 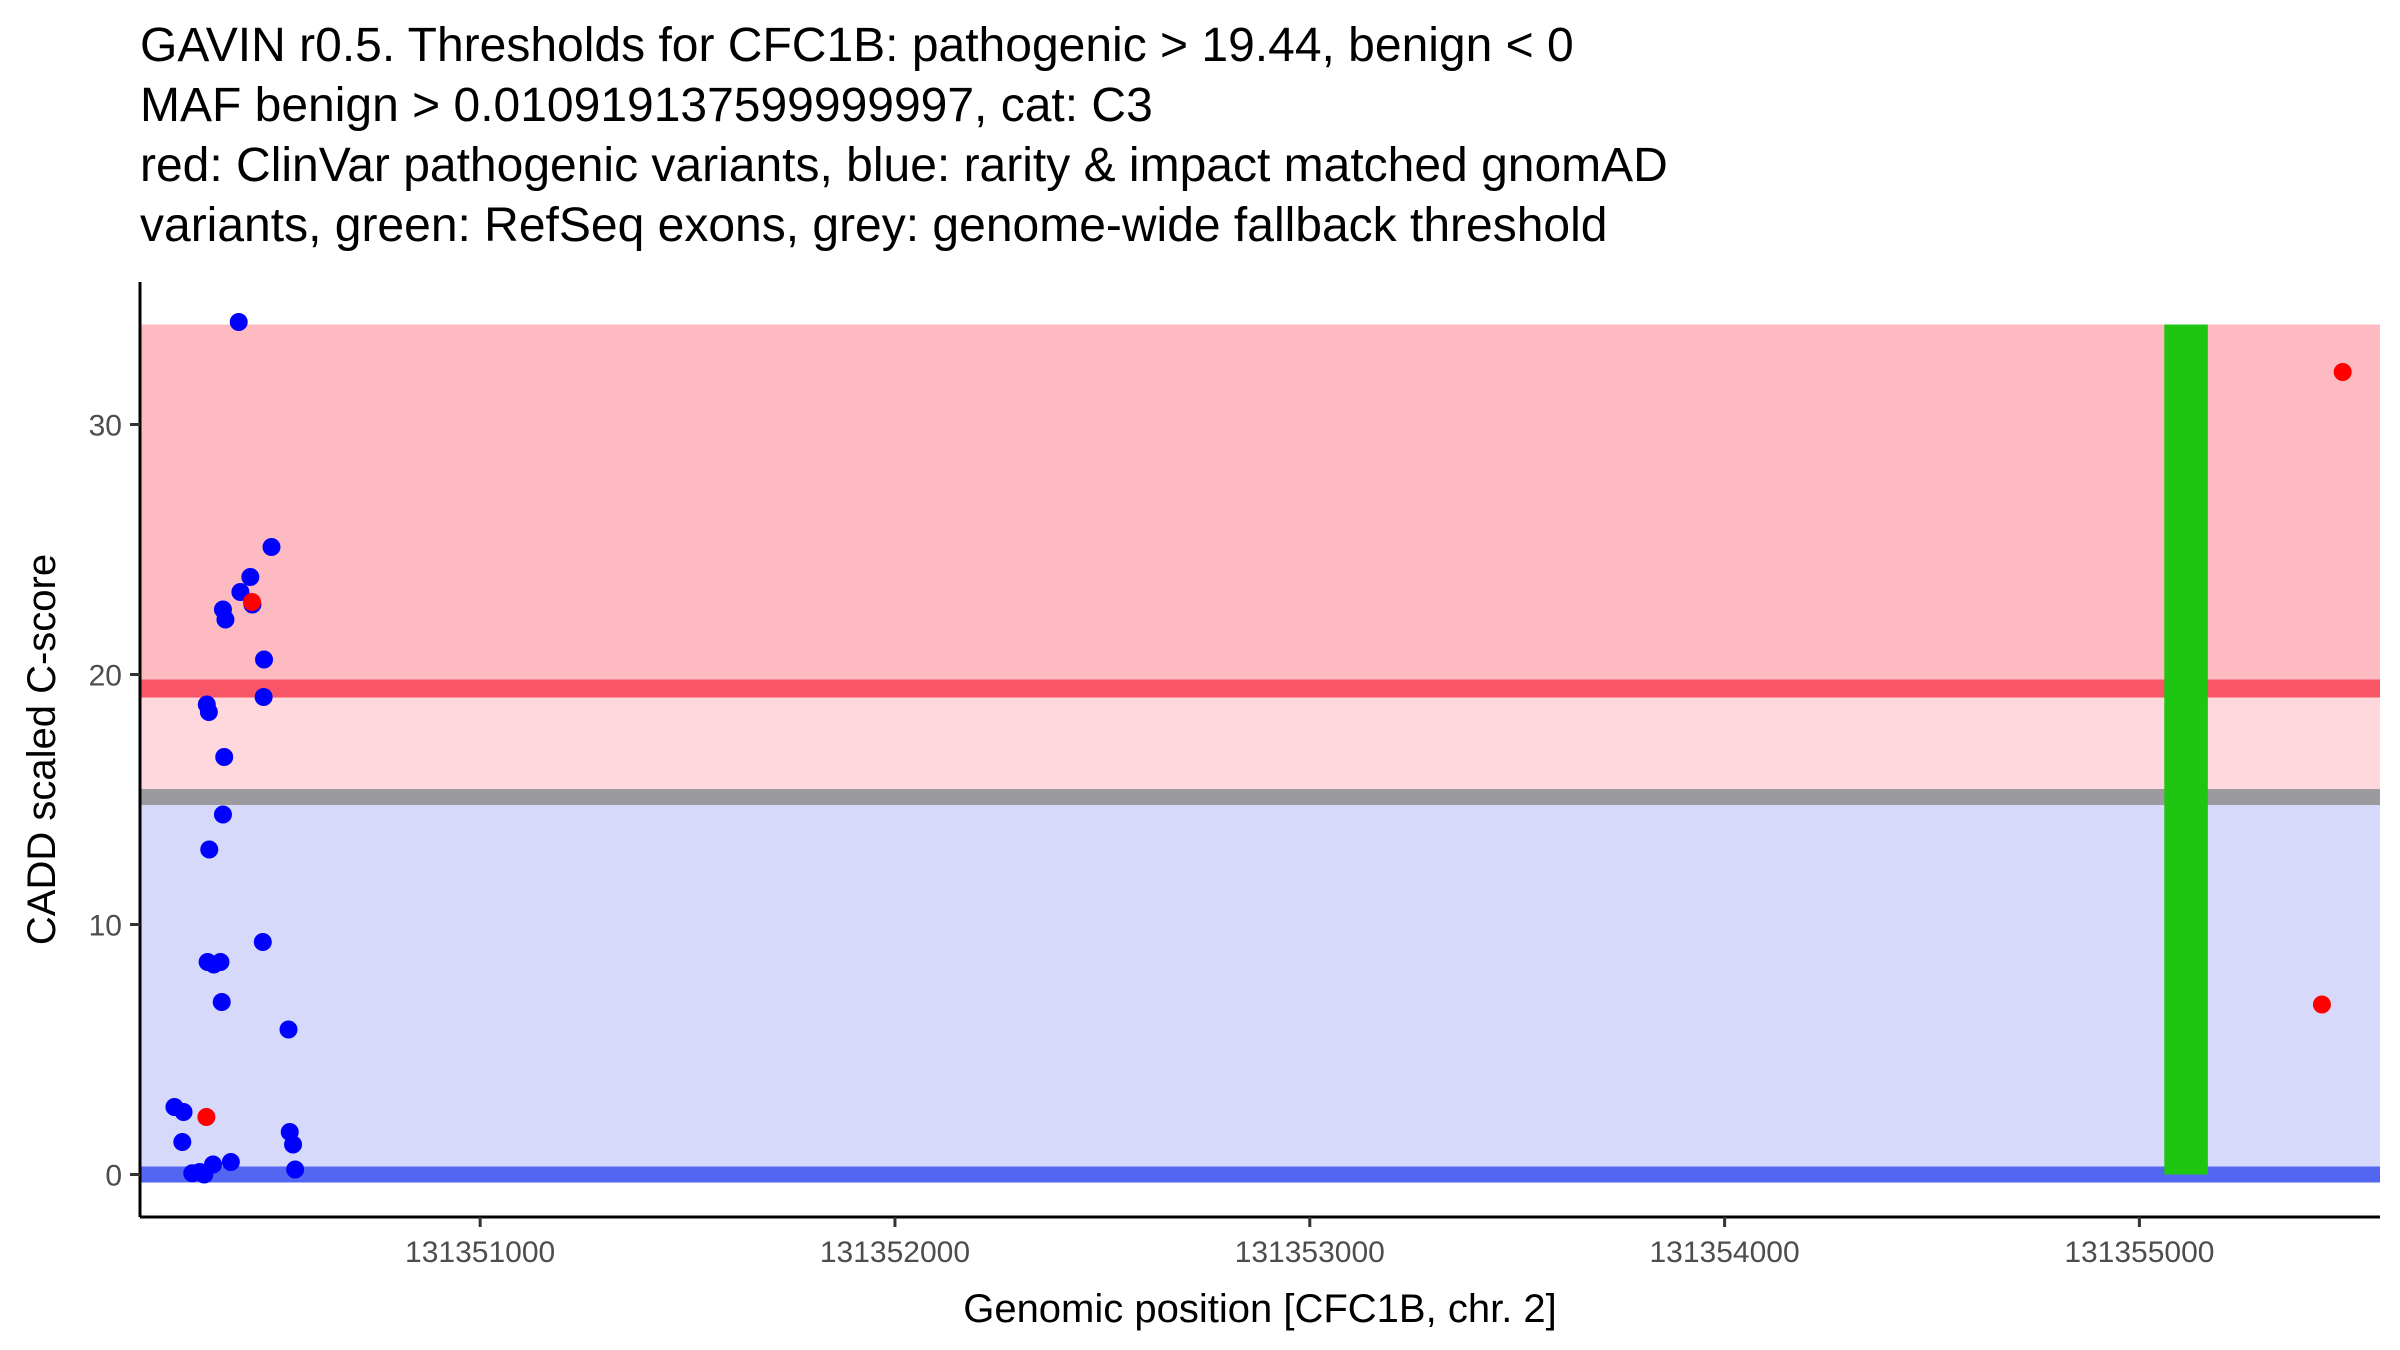 What do you see at coordinates (480, 1252) in the screenshot?
I see `x-tick-label: 131351000` at bounding box center [480, 1252].